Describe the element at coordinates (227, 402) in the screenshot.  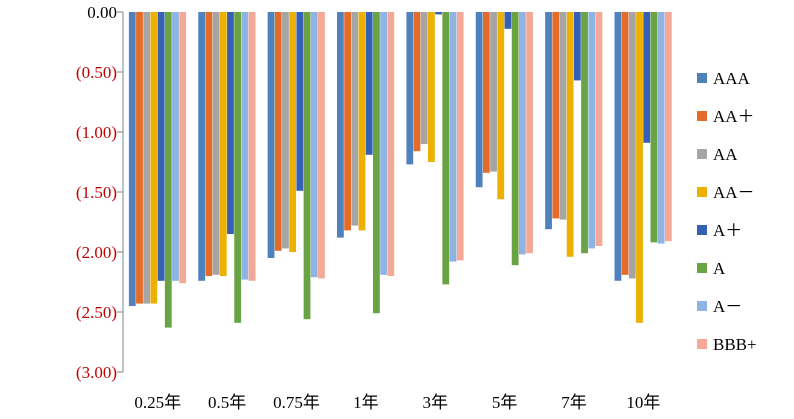
I see `x-tick-label: 0.5年` at that location.